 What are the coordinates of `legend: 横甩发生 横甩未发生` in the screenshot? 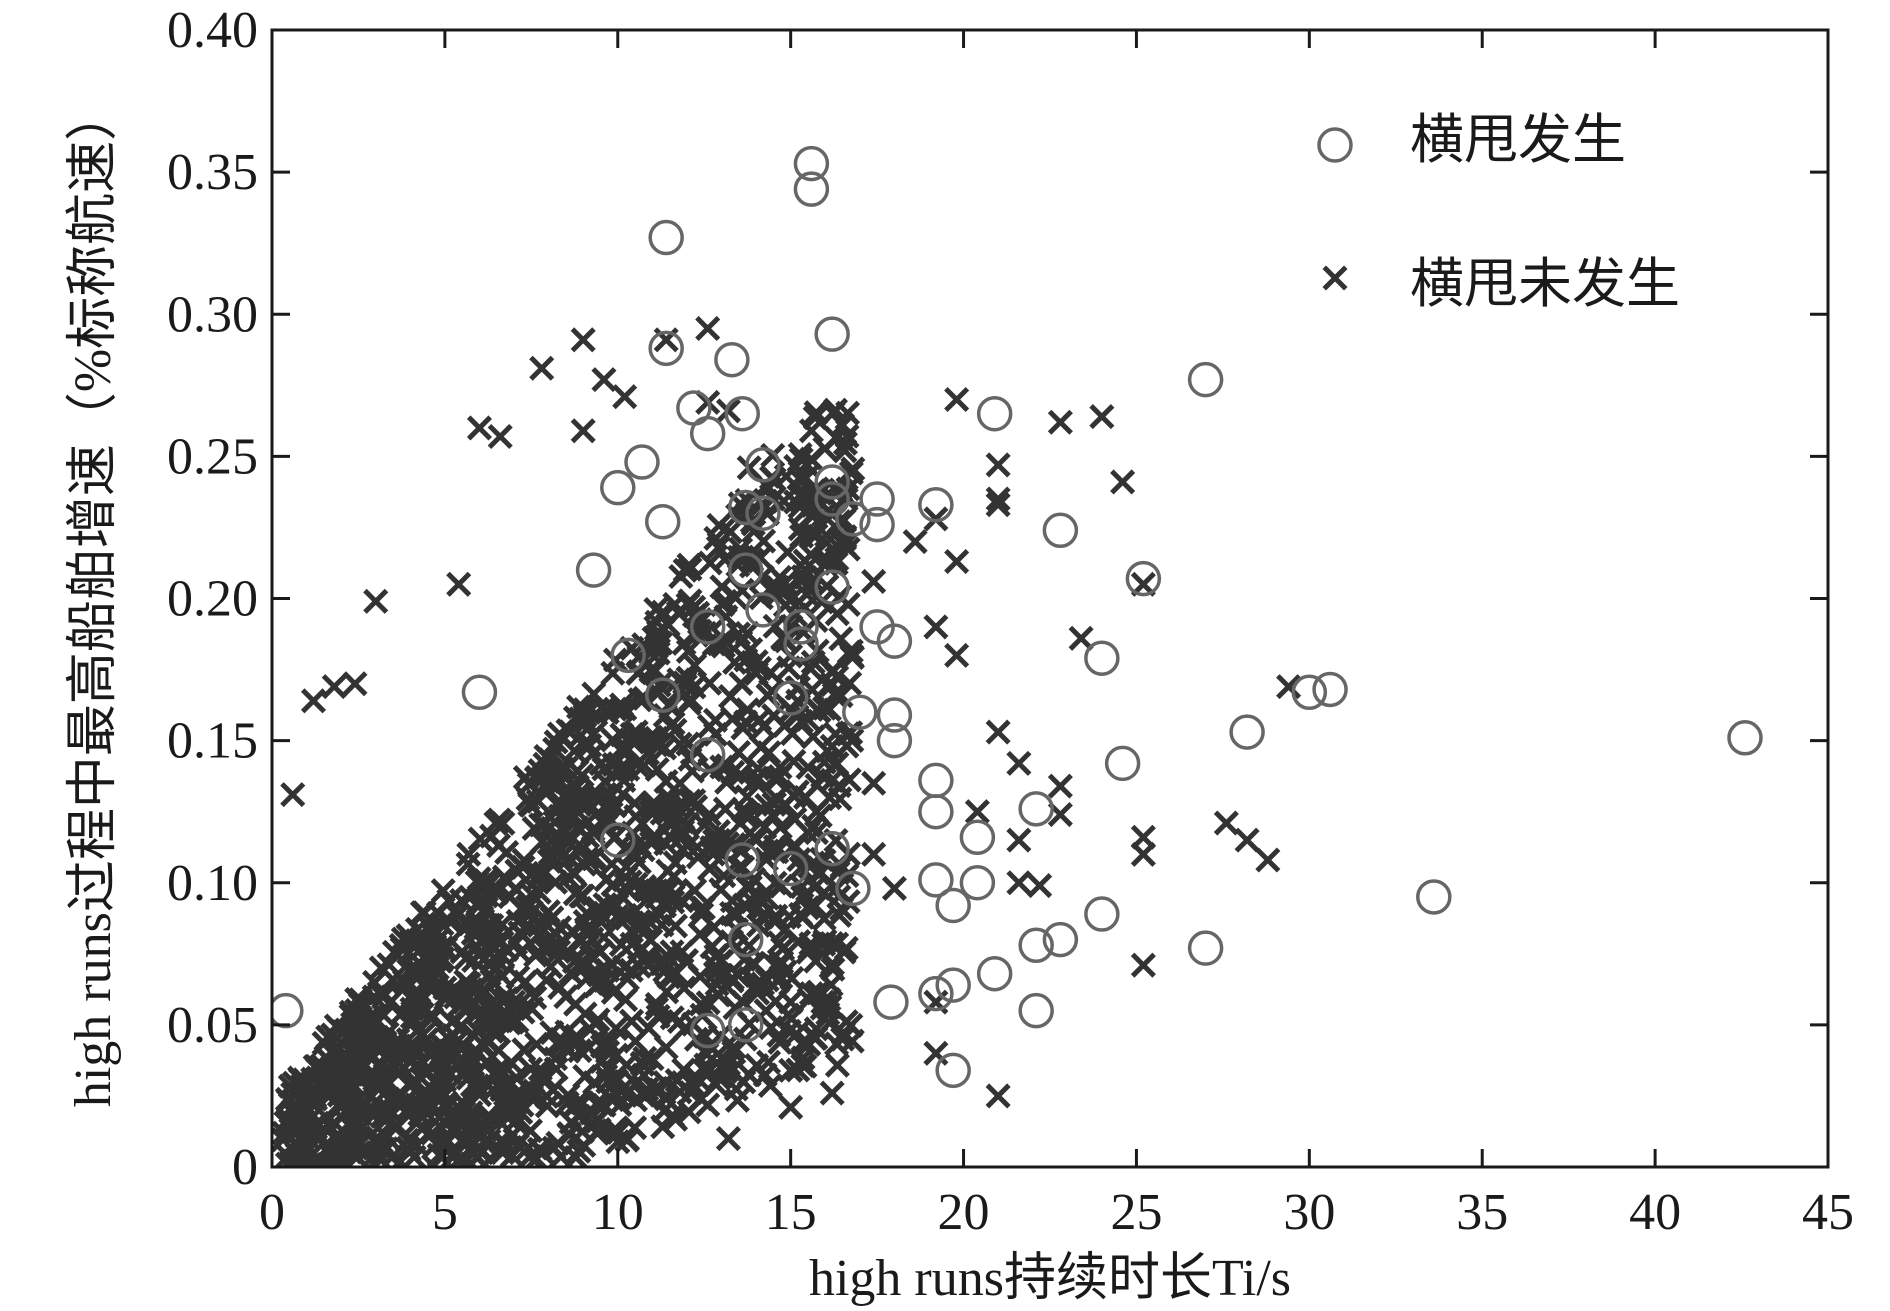 It's located at (1498, 212).